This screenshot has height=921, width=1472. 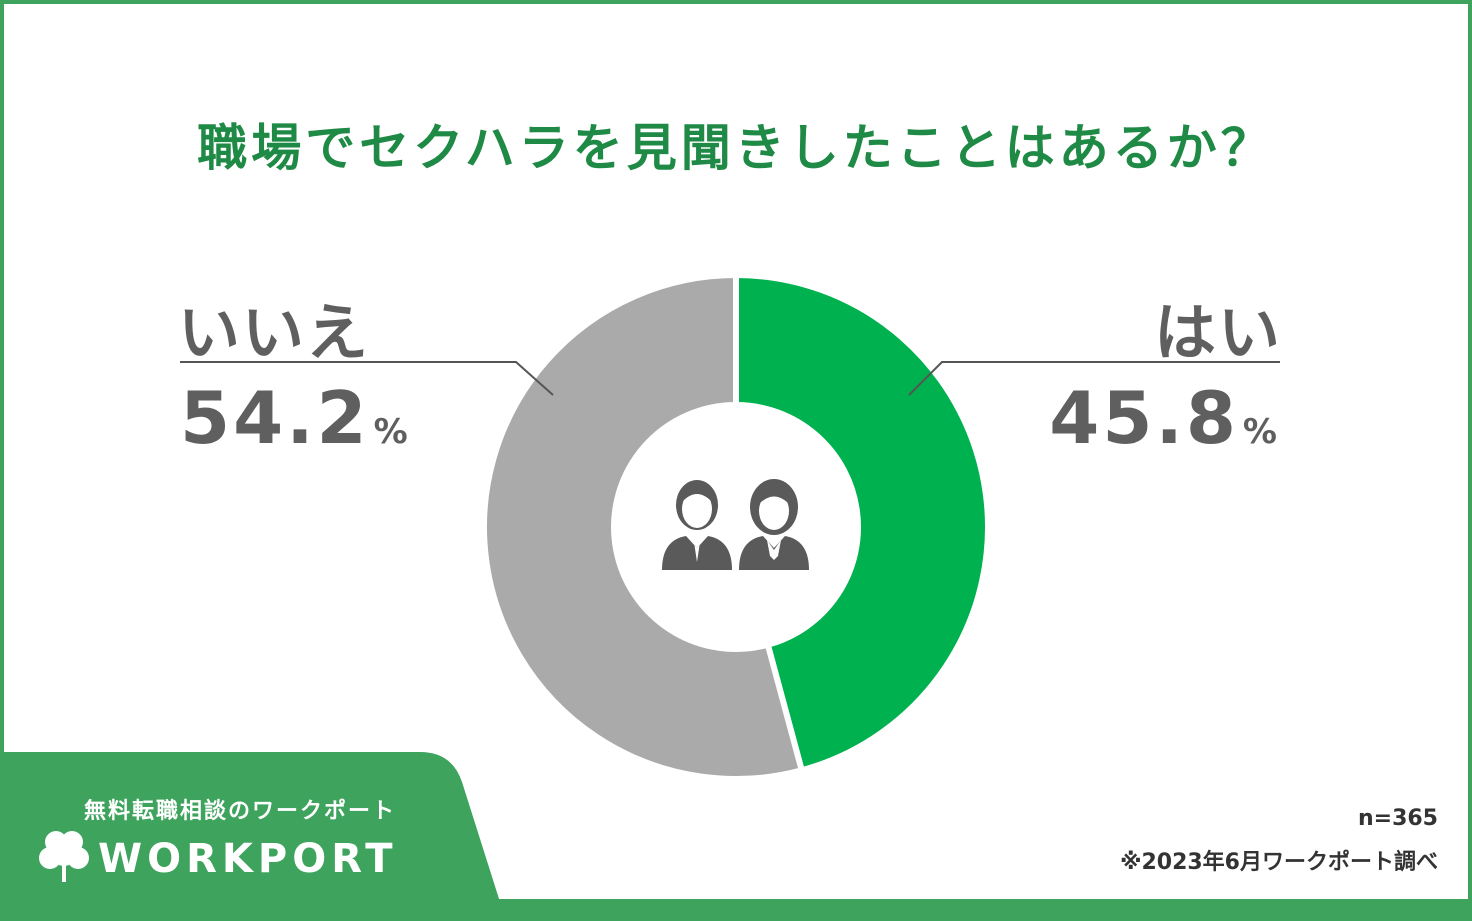 What do you see at coordinates (736, 148) in the screenshot?
I see `chart-title: 職場でセクハラを見聞きしたことはあるか？` at bounding box center [736, 148].